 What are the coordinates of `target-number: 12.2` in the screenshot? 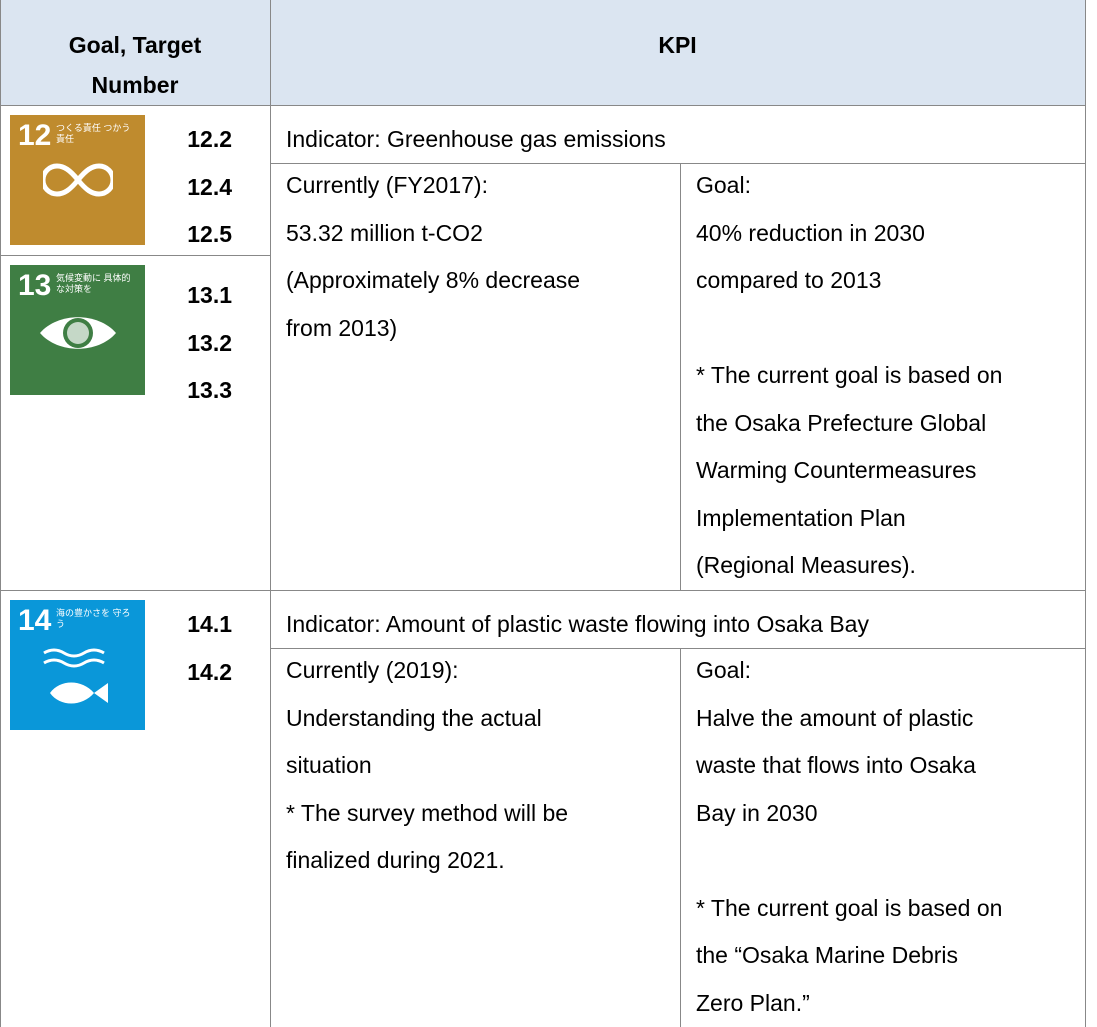 It's located at (209, 139).